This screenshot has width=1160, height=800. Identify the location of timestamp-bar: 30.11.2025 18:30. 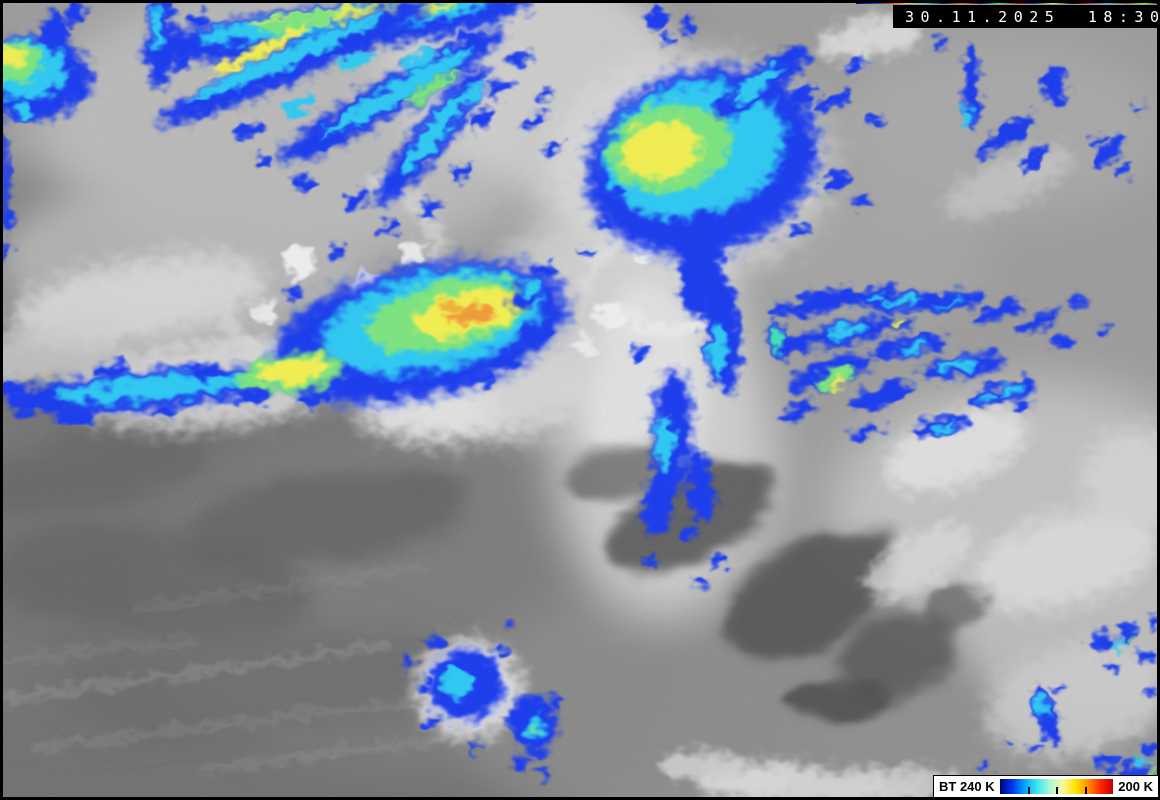
(1026, 16).